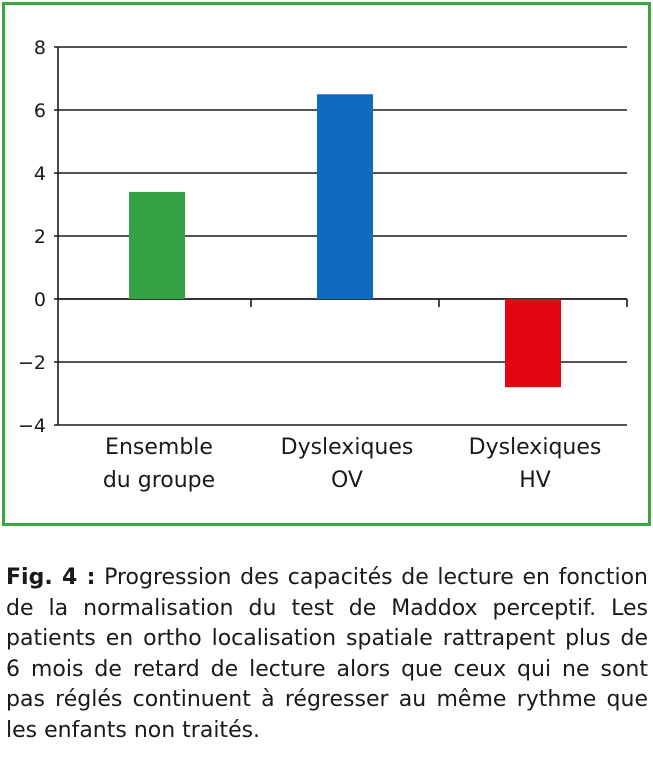 Image resolution: width=653 pixels, height=771 pixels. Describe the element at coordinates (40, 300) in the screenshot. I see `y-tick-label: 0` at that location.